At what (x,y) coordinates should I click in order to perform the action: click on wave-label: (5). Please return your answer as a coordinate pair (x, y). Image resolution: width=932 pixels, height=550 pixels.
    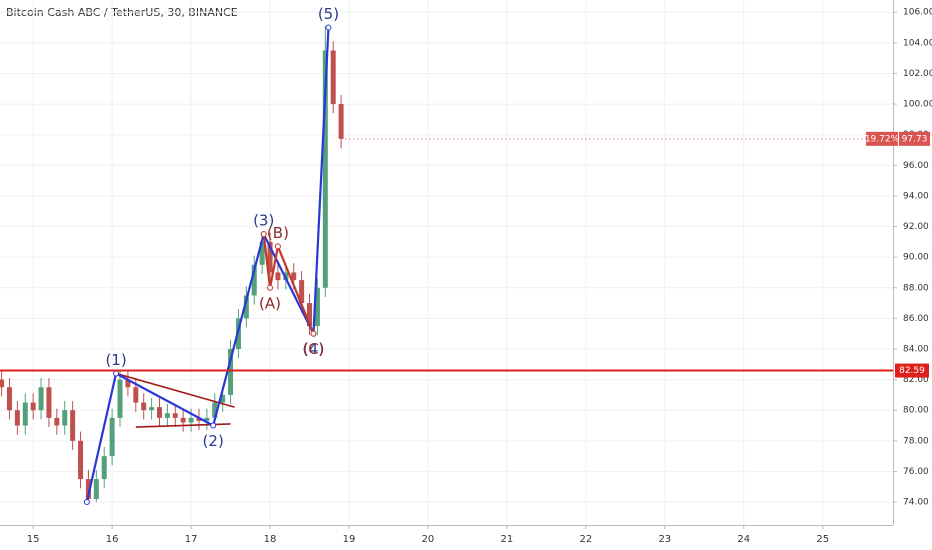
    Looking at the image, I should click on (328, 14).